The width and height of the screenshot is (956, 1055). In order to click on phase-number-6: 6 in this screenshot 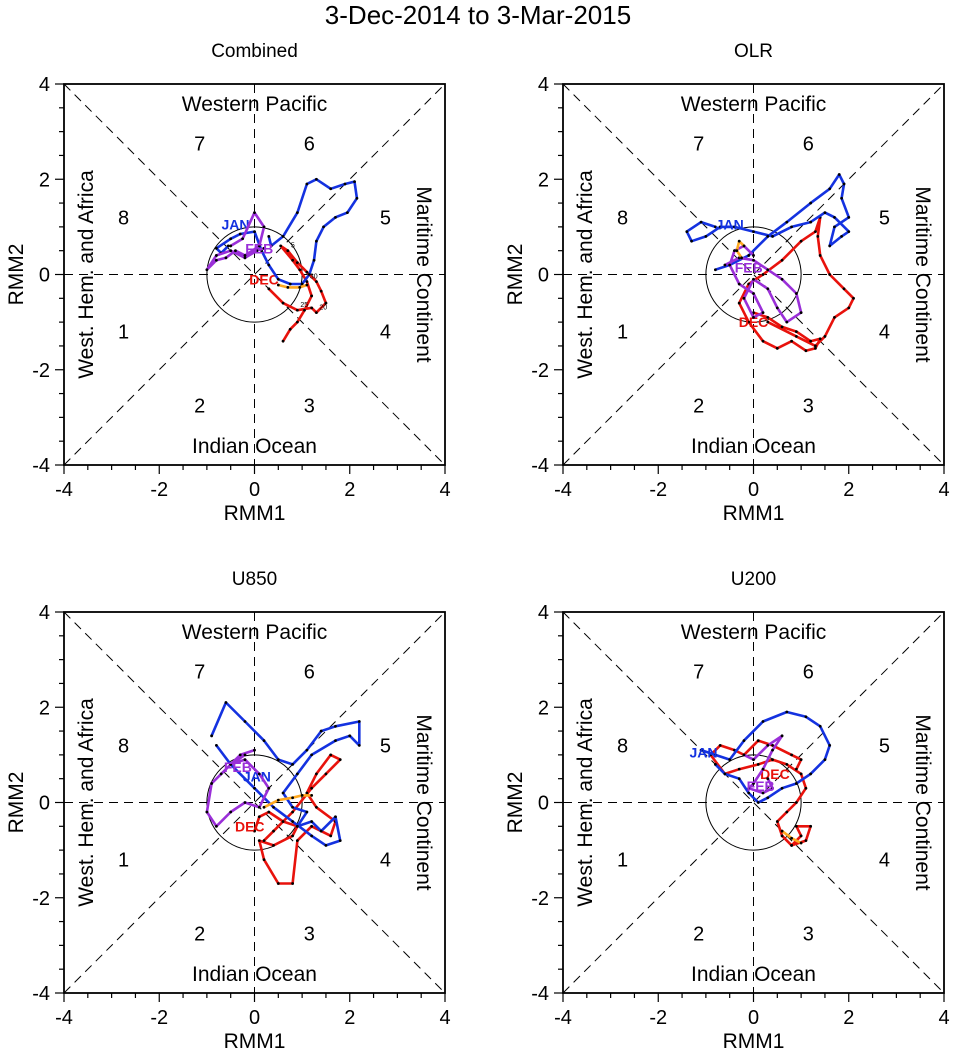, I will do `click(808, 673)`.